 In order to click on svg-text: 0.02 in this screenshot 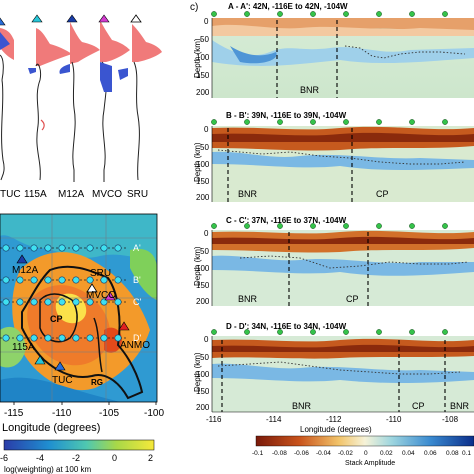, I will do `click(386, 453)`.